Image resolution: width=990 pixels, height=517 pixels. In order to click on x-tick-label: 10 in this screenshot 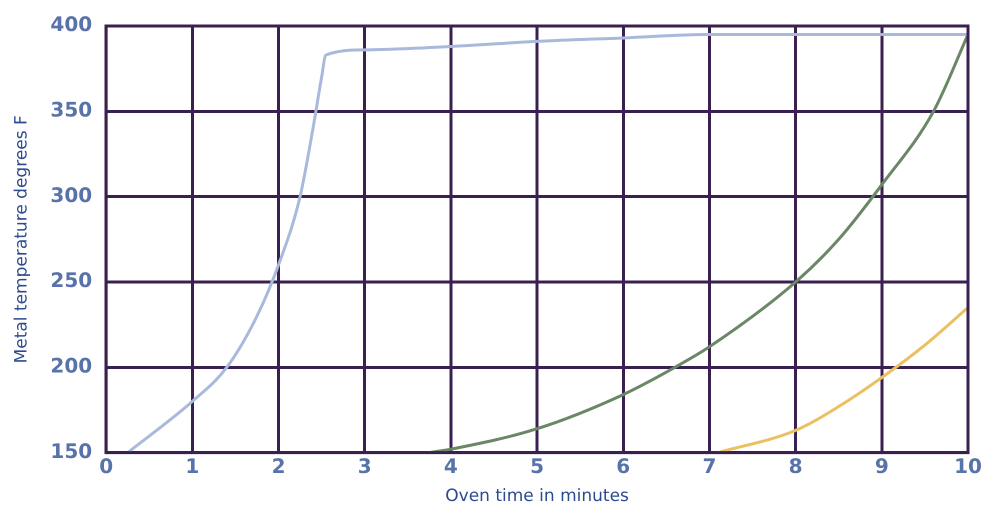, I will do `click(968, 466)`.